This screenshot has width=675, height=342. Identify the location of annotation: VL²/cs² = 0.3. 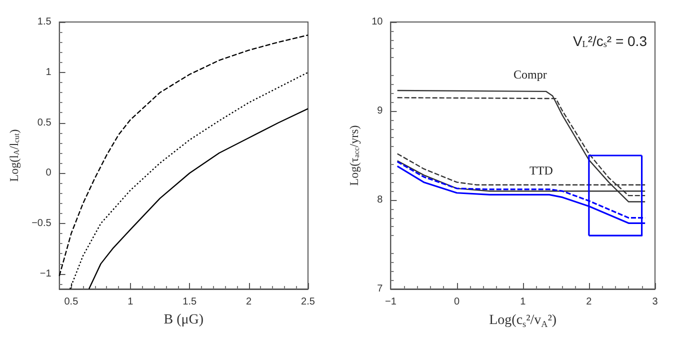
(610, 41).